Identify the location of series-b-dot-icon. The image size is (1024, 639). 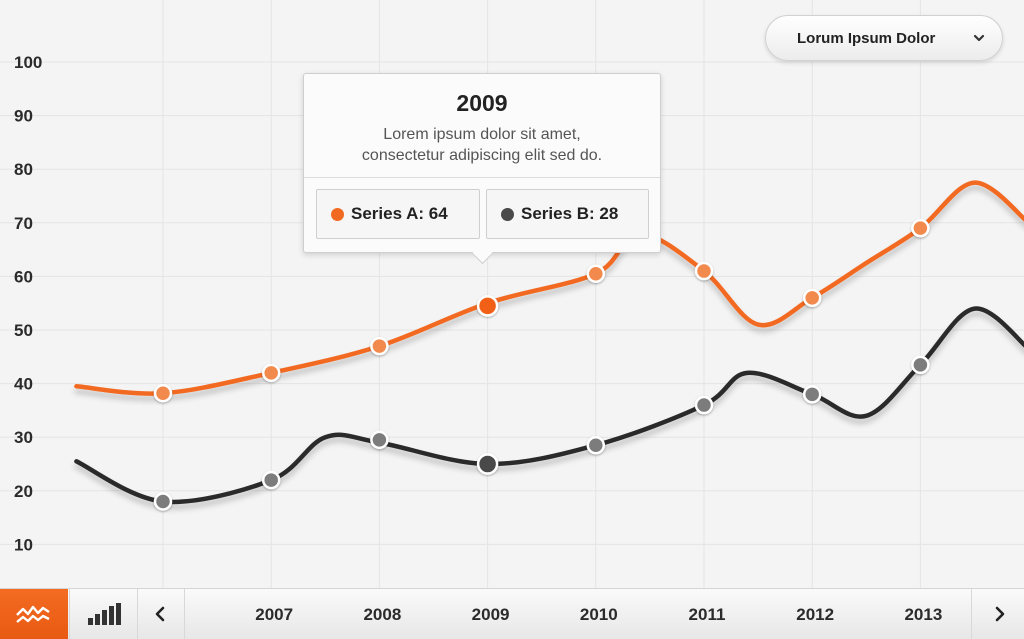
(507, 214).